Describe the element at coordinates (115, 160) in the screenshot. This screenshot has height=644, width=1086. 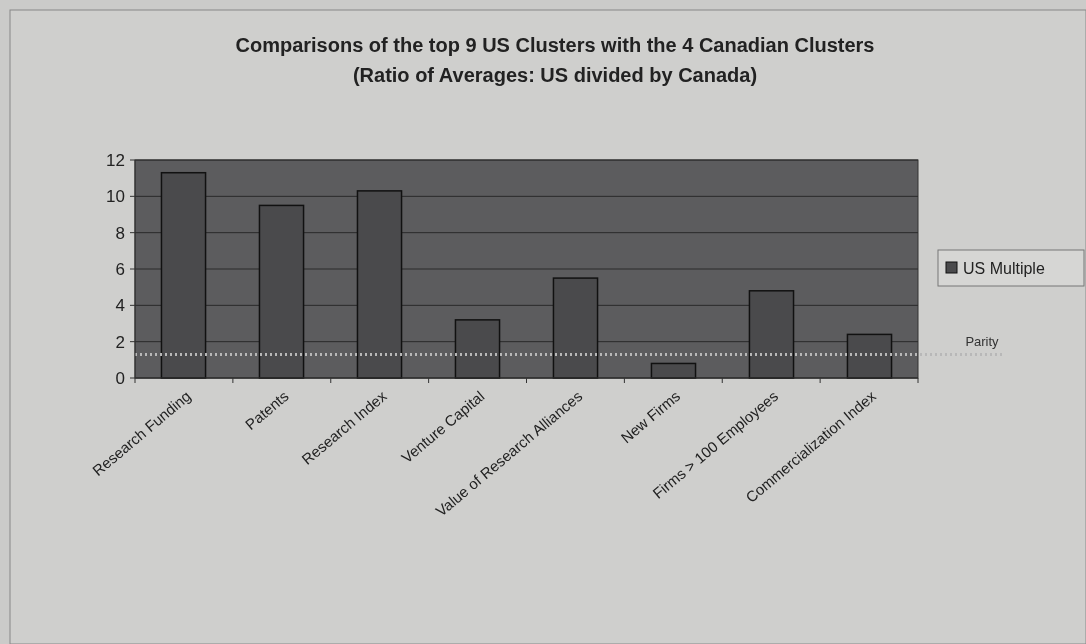
I see `y-tick-label: 12` at that location.